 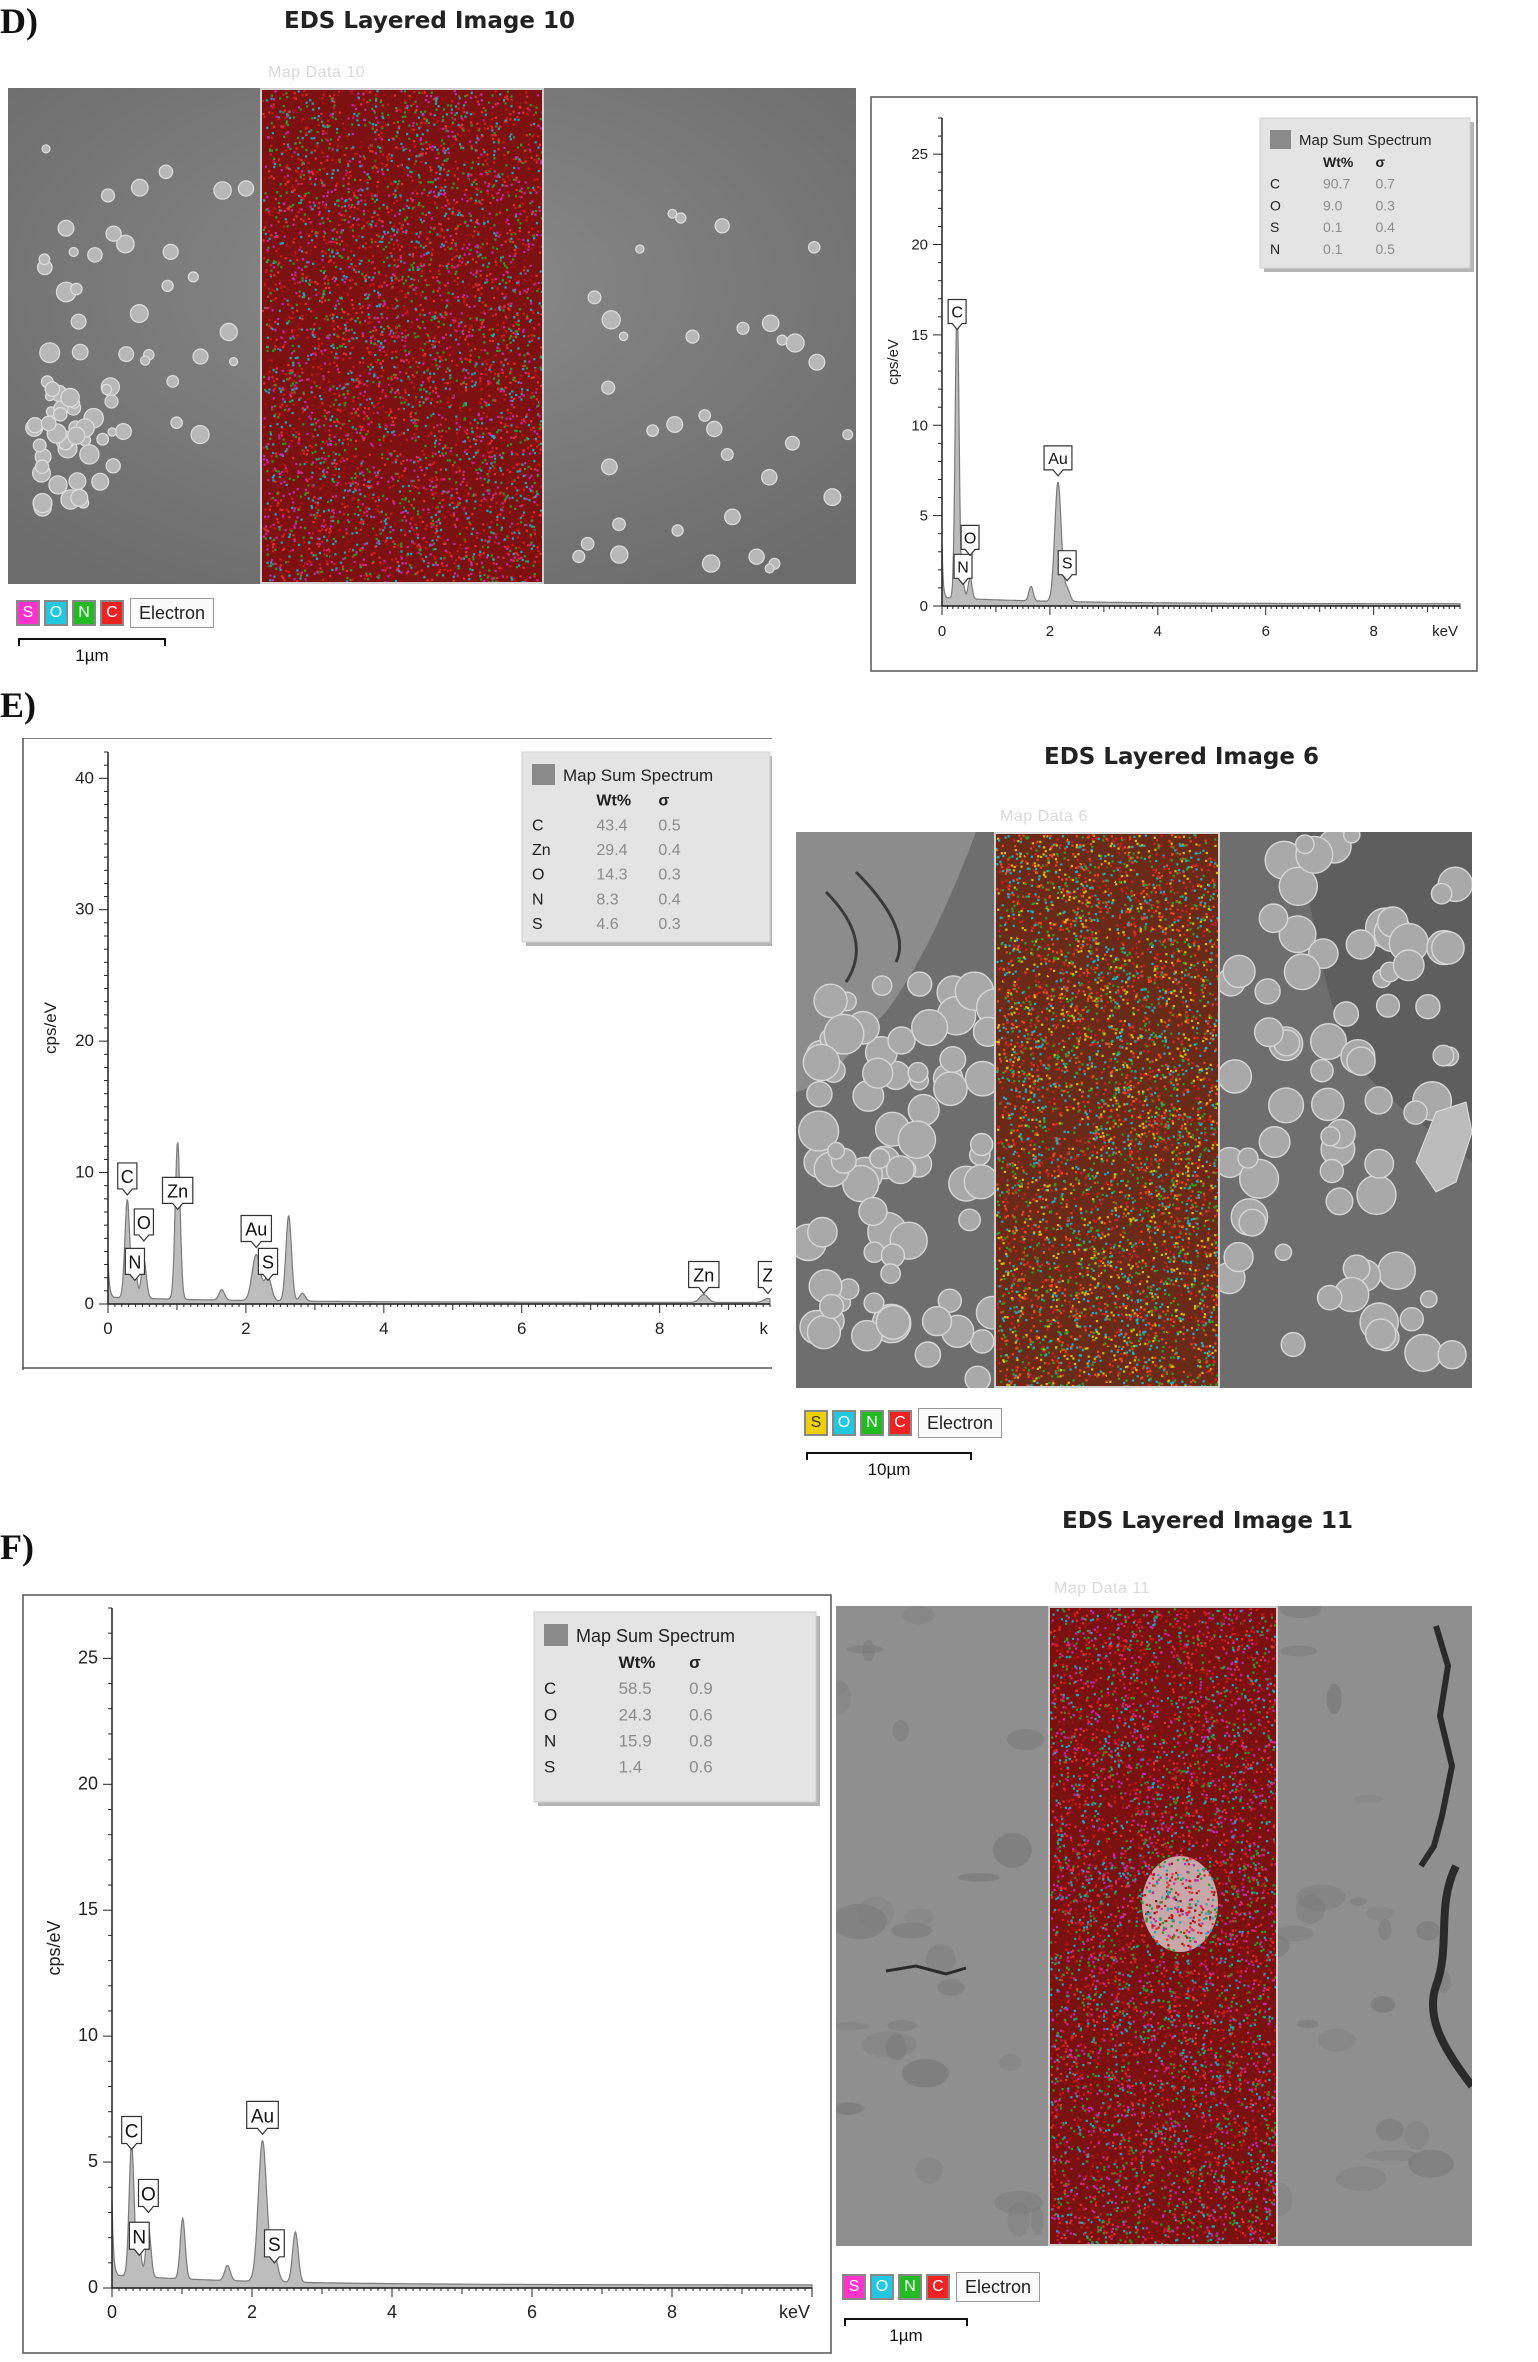 I want to click on map-data-noise-e, so click(x=1108, y=1111).